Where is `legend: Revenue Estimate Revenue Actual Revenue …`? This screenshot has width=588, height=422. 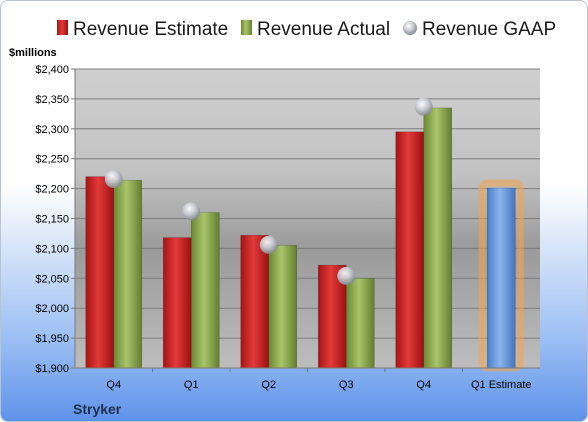 legend: Revenue Estimate Revenue Actual Revenue … is located at coordinates (306, 29).